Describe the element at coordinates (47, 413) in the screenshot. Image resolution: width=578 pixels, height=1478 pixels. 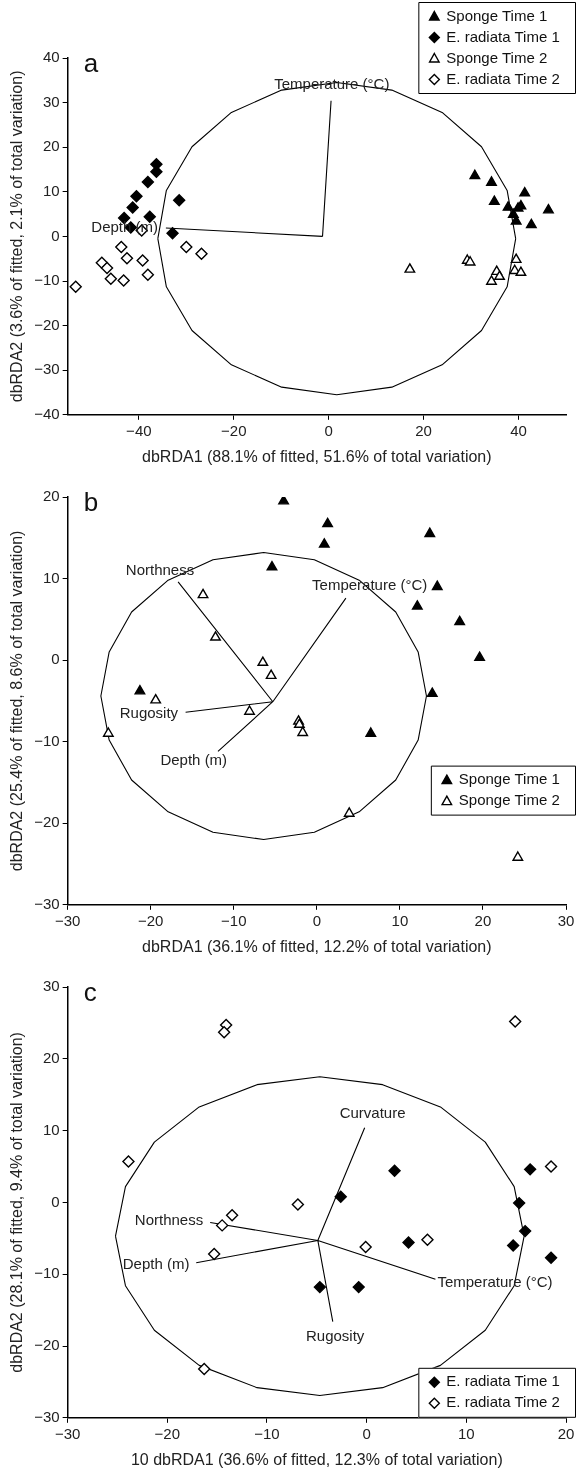
I see `y-tick-label: −40` at that location.